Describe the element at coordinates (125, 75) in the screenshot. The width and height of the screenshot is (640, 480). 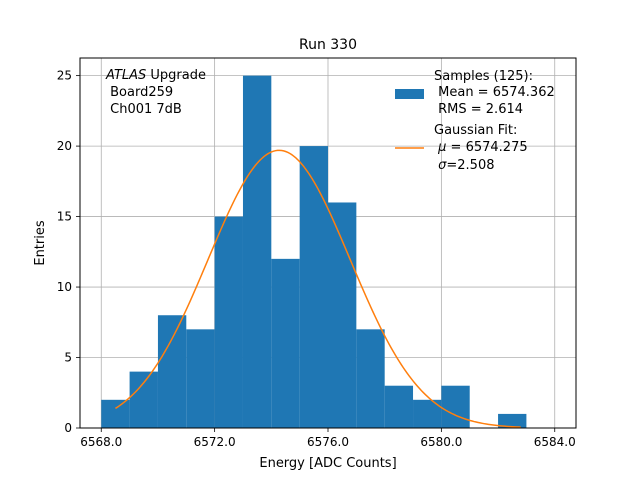
I see `atlas-label: ATLAS` at that location.